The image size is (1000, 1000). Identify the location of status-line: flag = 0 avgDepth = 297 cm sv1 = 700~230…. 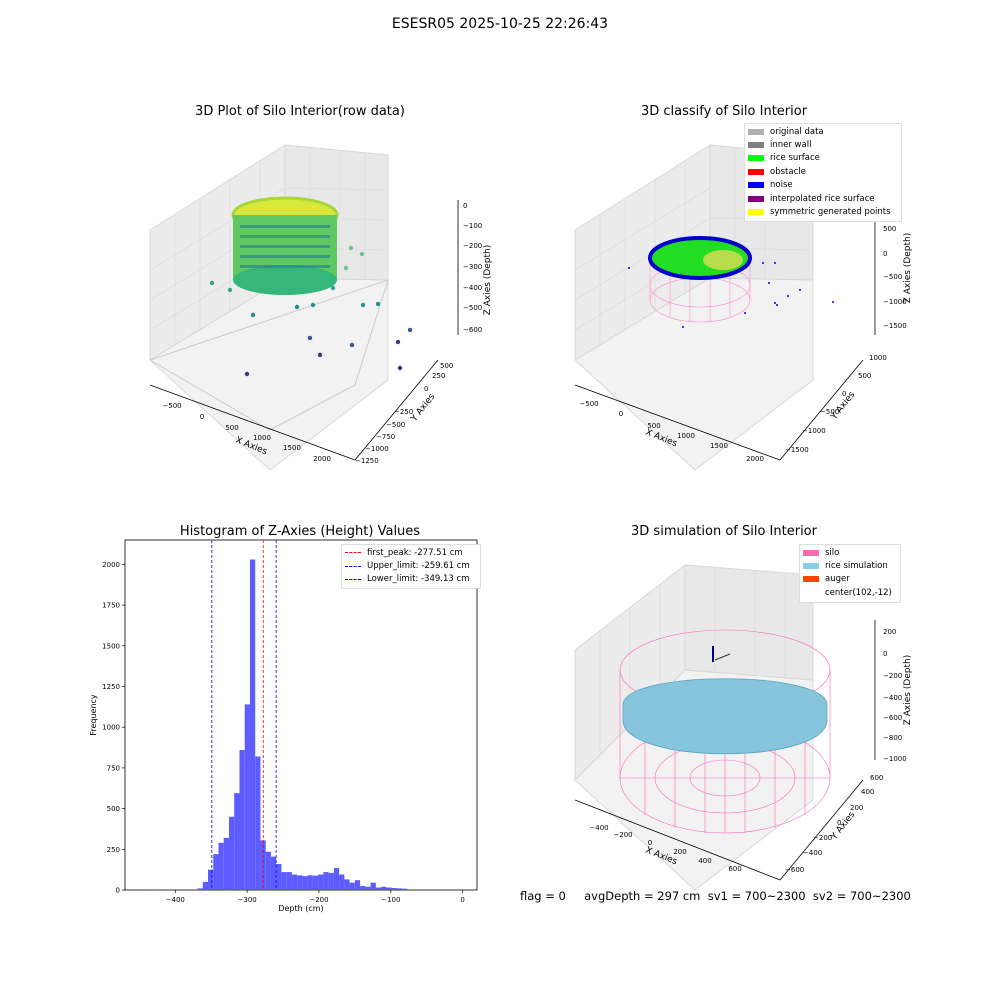
(715, 896).